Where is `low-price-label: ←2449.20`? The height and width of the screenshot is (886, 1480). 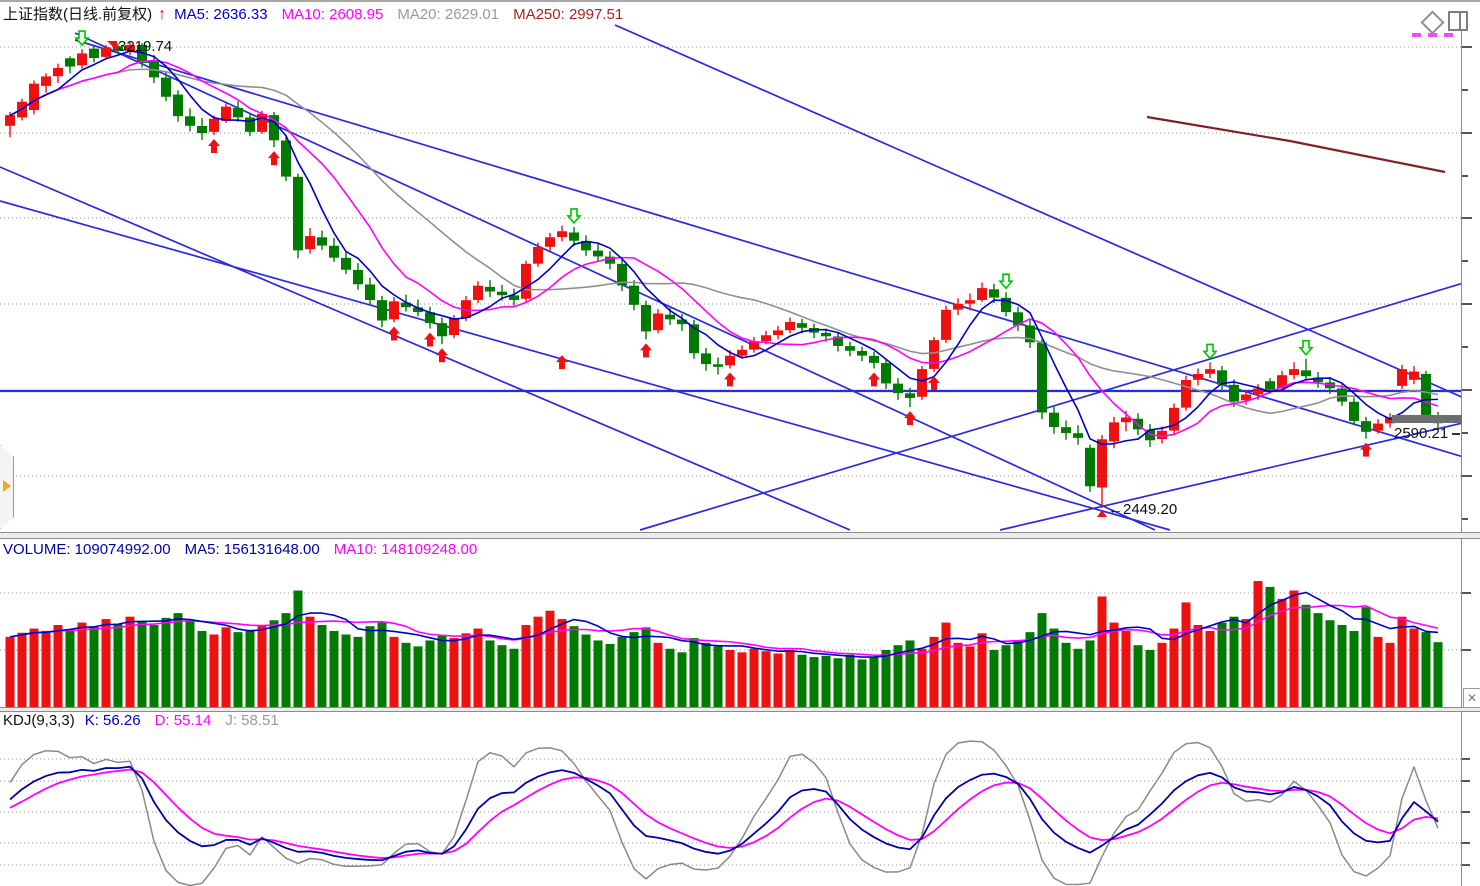
low-price-label: ←2449.20 is located at coordinates (1143, 509).